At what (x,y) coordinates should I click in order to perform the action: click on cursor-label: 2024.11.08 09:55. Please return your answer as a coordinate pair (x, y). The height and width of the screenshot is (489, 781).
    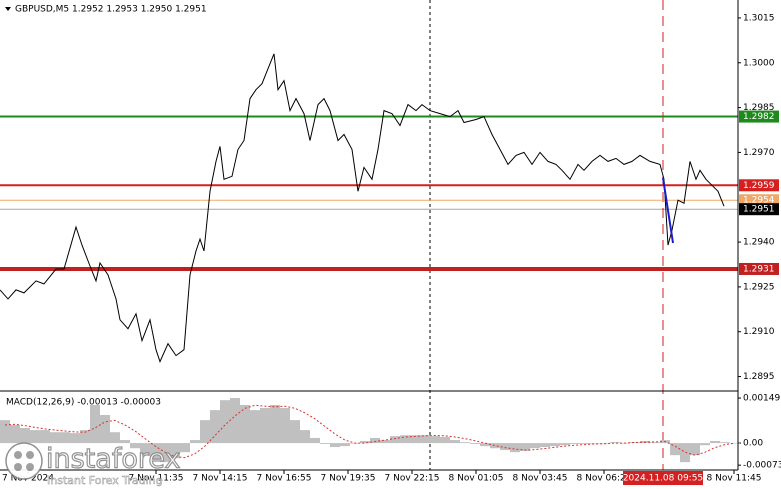
    Looking at the image, I should click on (663, 479).